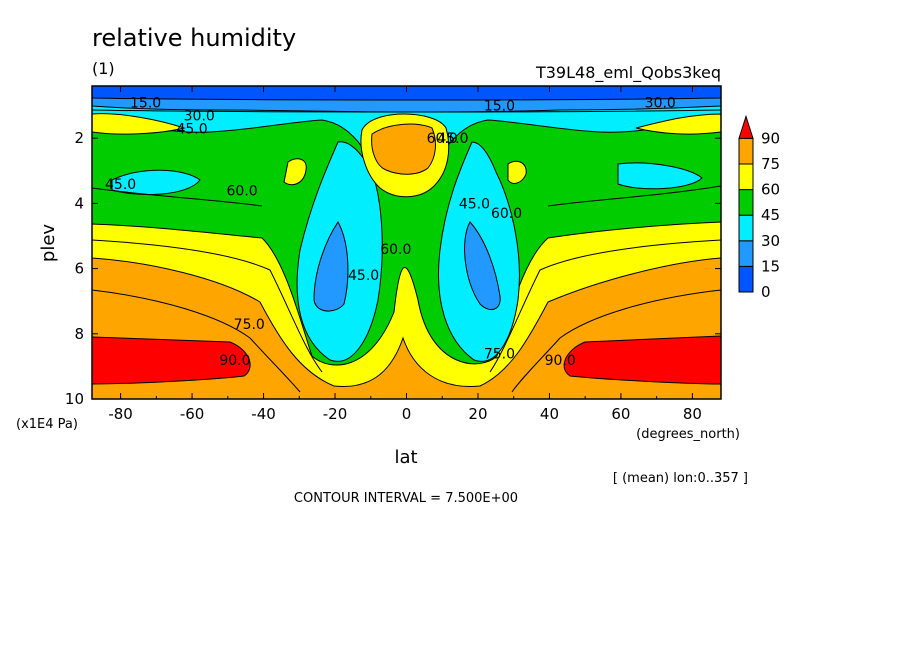  Describe the element at coordinates (770, 164) in the screenshot. I see `colorbar-label: 75` at that location.